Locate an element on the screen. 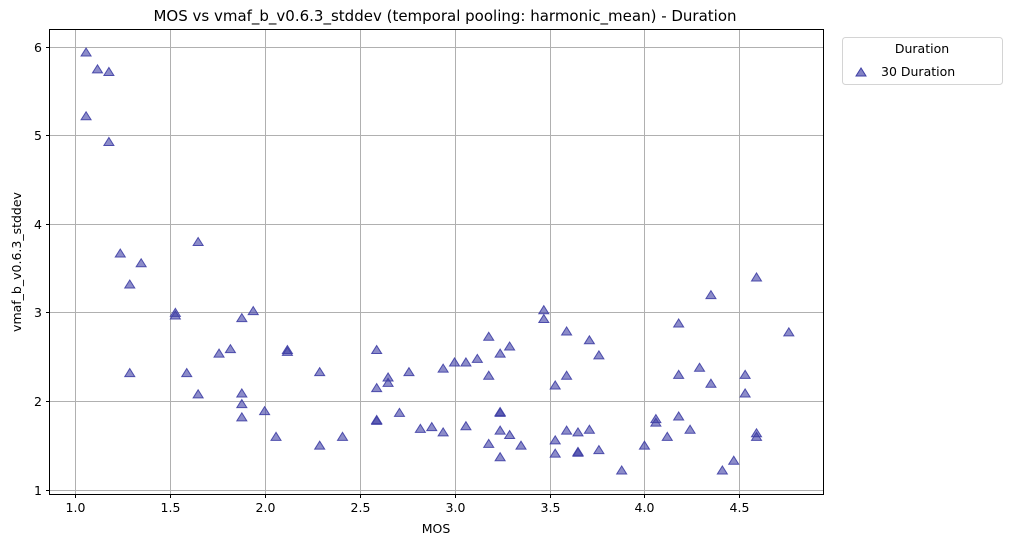 Image resolution: width=1011 pixels, height=545 pixels. x-tick-label: 1.0 is located at coordinates (76, 507).